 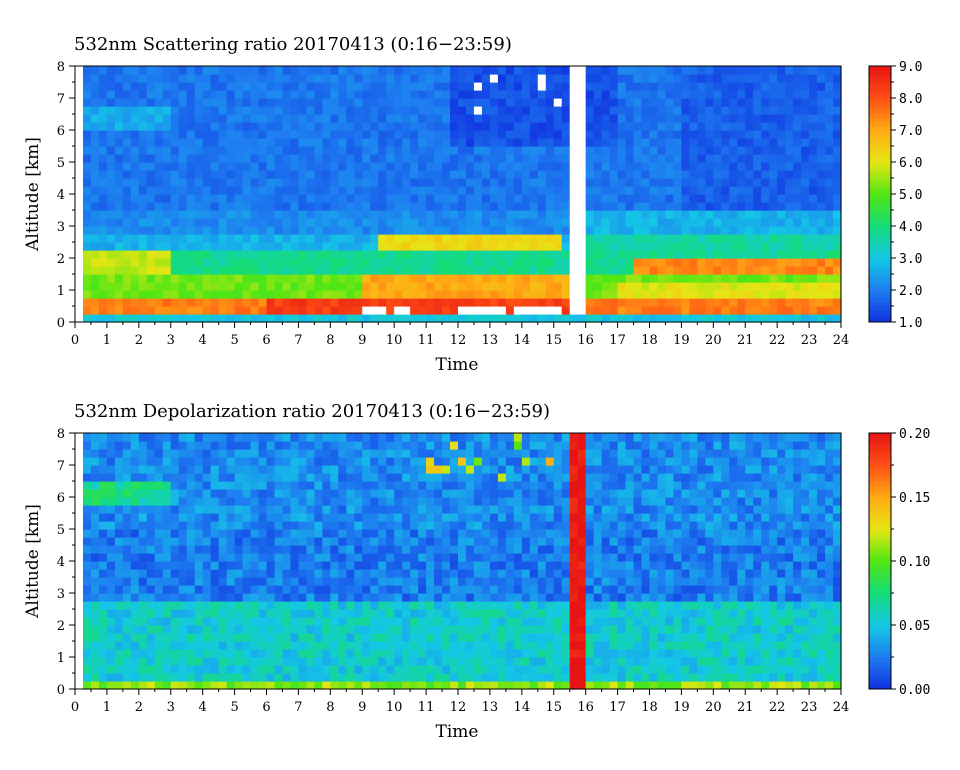 What do you see at coordinates (713, 340) in the screenshot?
I see `x-tick-label: 20` at bounding box center [713, 340].